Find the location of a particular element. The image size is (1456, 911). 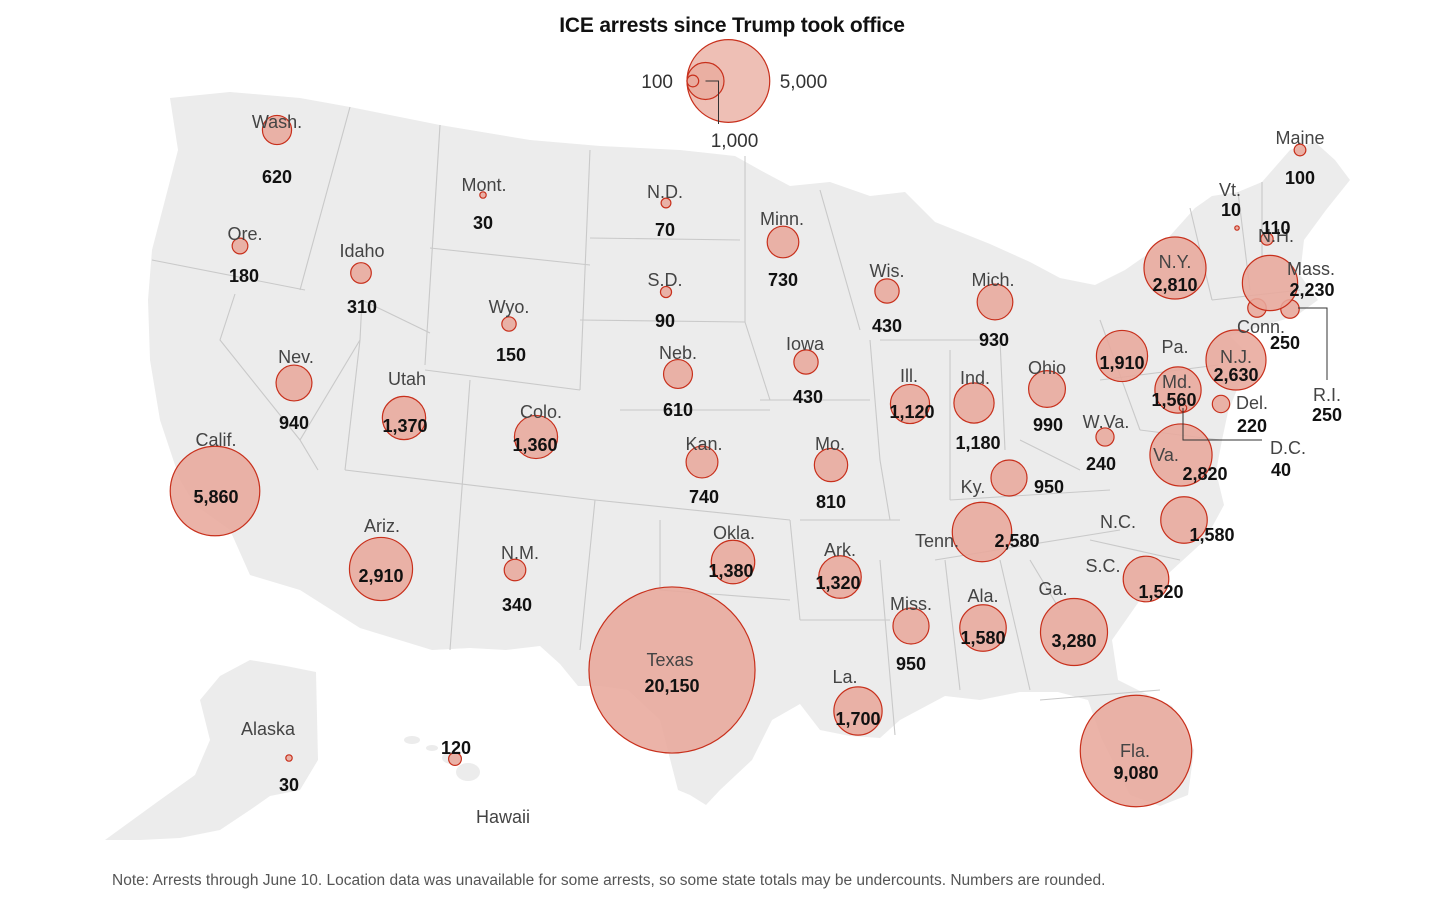

state-label-mo: Mo. is located at coordinates (830, 444).